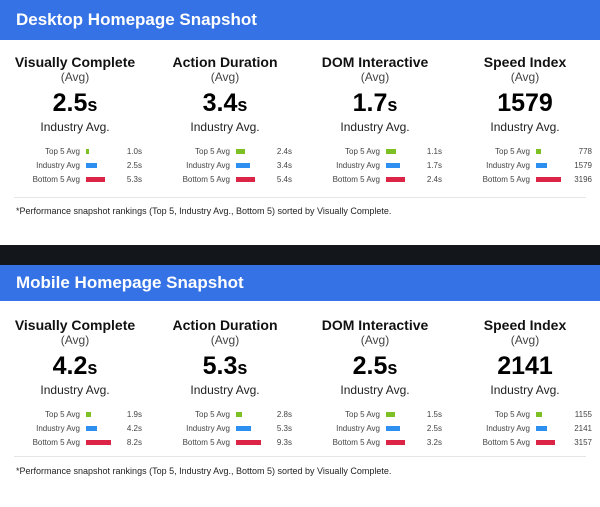 The height and width of the screenshot is (507, 600). What do you see at coordinates (583, 442) in the screenshot?
I see `ranking-value: 3157` at bounding box center [583, 442].